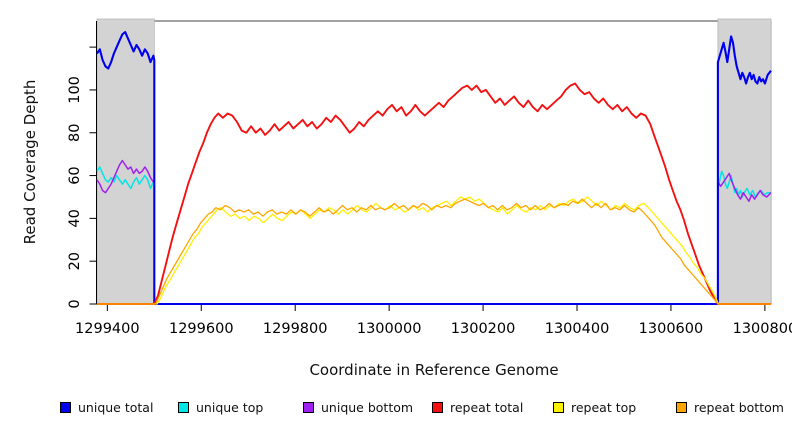 This screenshot has width=792, height=432. What do you see at coordinates (75, 261) in the screenshot?
I see `y-tick-label: 20` at bounding box center [75, 261].